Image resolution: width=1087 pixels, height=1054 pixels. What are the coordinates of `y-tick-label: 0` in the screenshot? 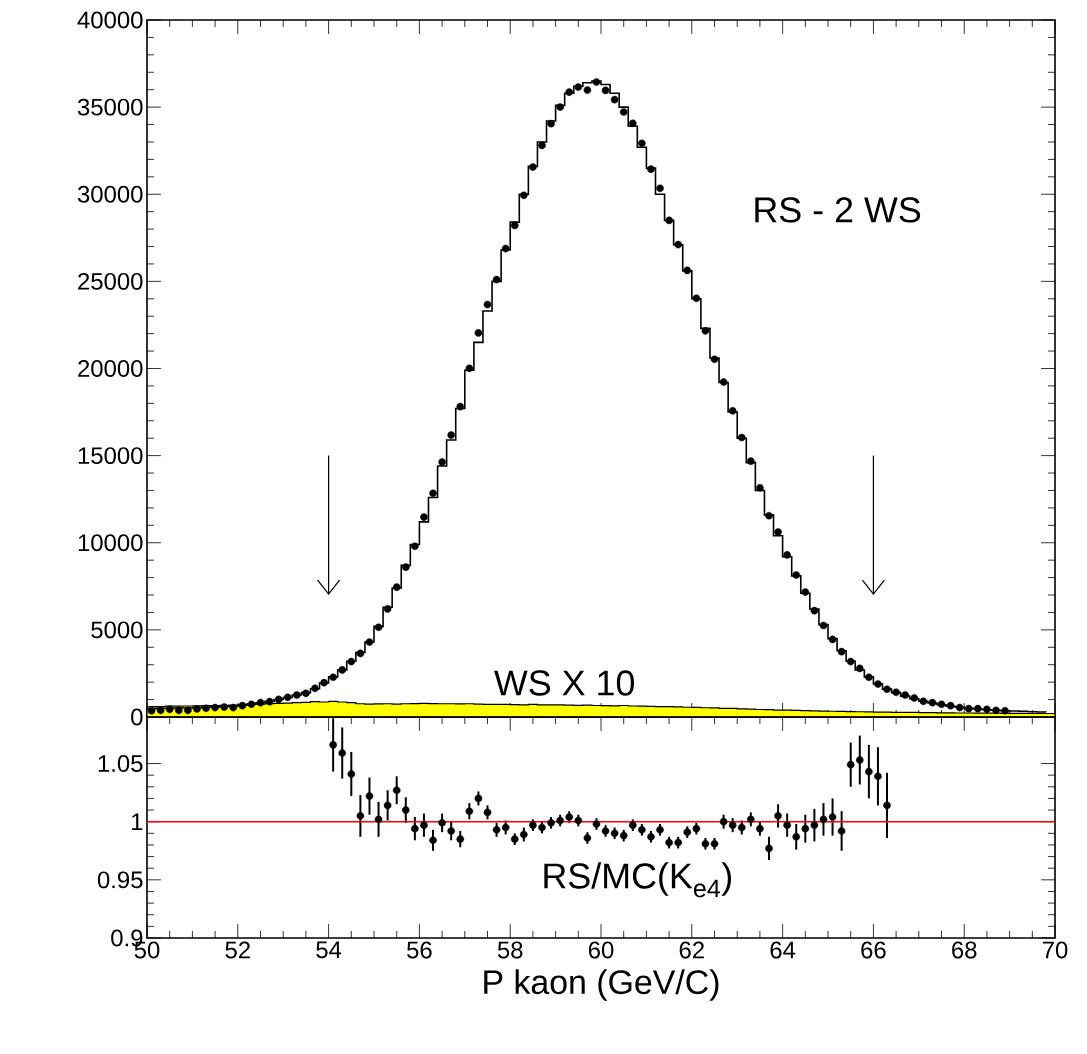 It's located at (137, 717).